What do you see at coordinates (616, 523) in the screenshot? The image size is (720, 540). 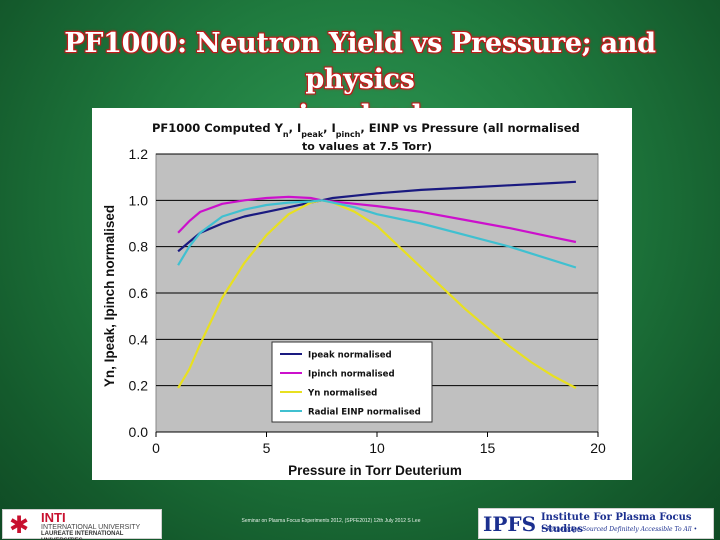 I see `ipfs-logo-name: Institute For Plasma Focus Studies` at bounding box center [616, 523].